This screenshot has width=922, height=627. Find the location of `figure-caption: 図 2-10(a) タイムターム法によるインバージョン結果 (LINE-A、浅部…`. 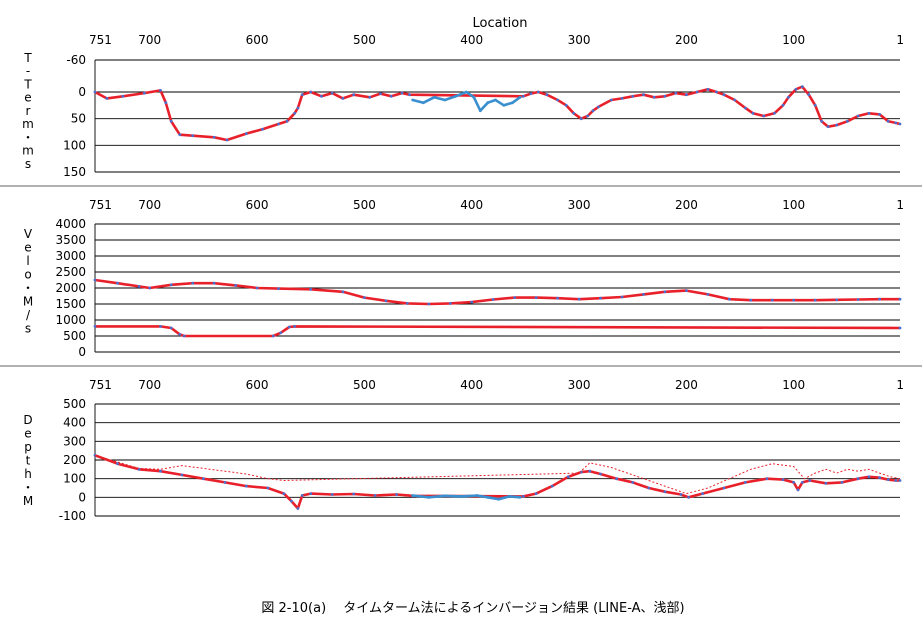

figure-caption: 図 2-10(a) タイムターム法によるインバージョン結果 (LINE-A、浅部… is located at coordinates (472, 608).